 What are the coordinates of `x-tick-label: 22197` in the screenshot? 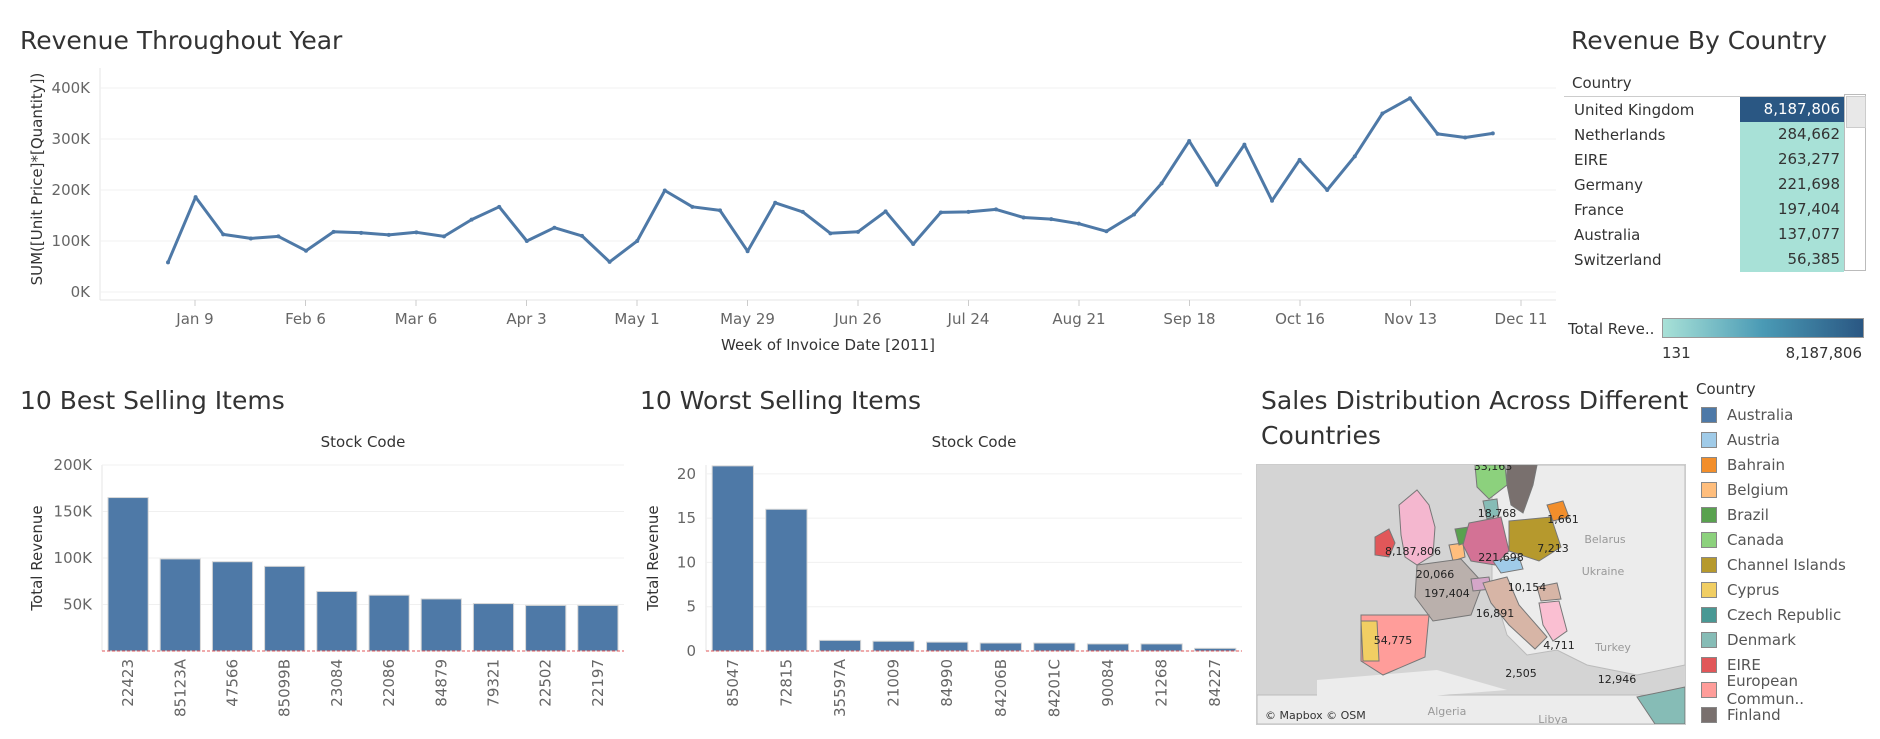 It's located at (598, 683).